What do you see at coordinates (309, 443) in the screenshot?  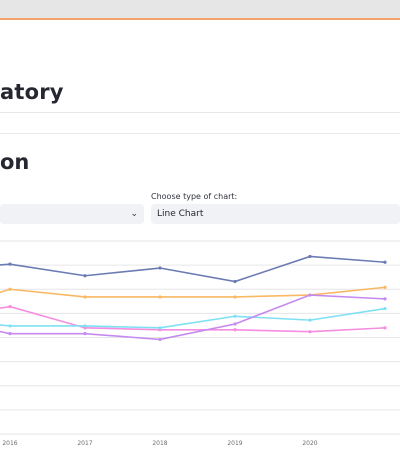 I see `x-tick-label: 2020` at bounding box center [309, 443].